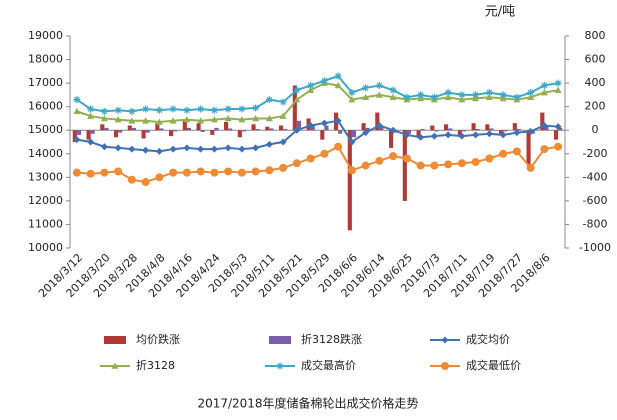  Describe the element at coordinates (595, 247) in the screenshot. I see `y2-tick-label: -1000` at that location.